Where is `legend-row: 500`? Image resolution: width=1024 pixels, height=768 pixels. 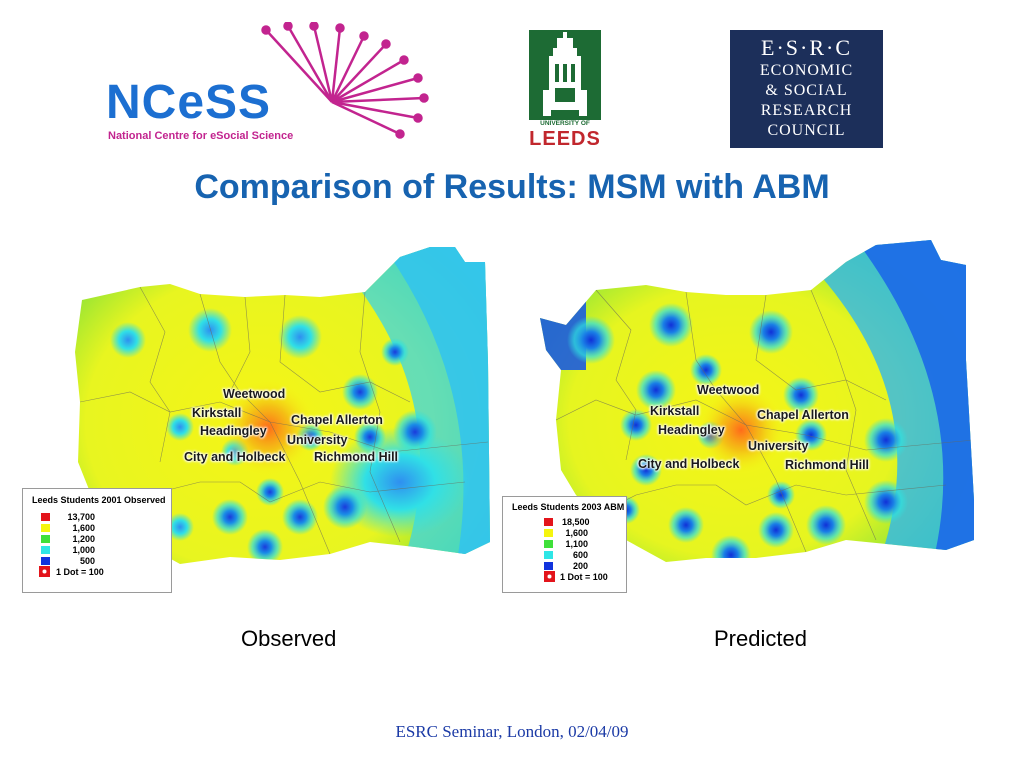 legend-row: 500 is located at coordinates (106, 560).